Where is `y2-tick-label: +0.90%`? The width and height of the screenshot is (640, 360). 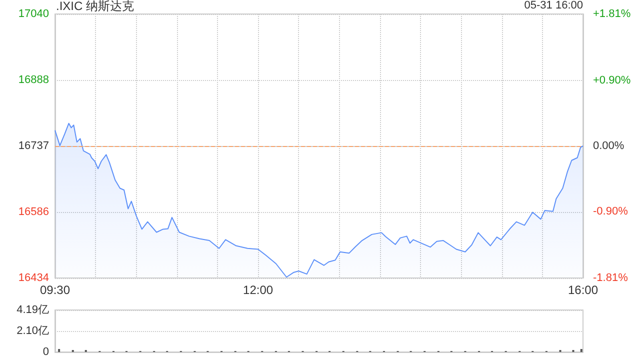
y2-tick-label: +0.90% is located at coordinates (612, 80).